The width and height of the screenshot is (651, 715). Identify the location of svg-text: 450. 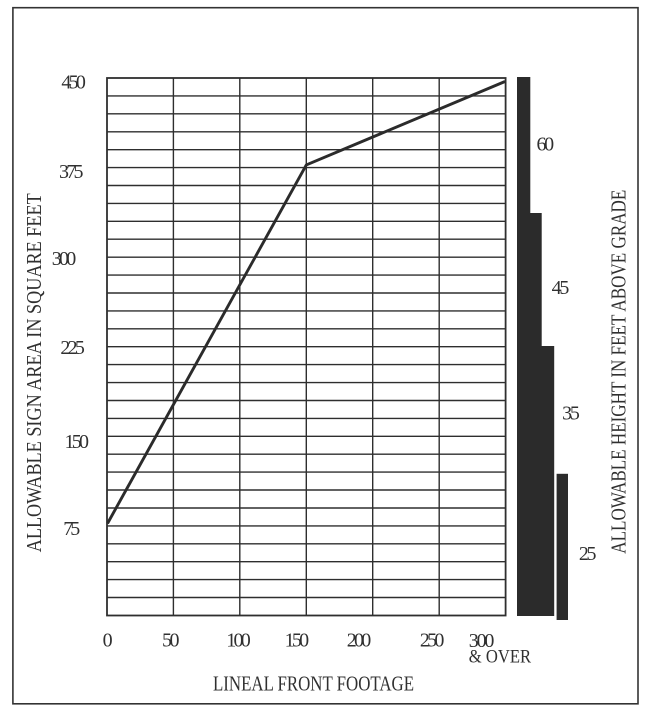
(73, 82).